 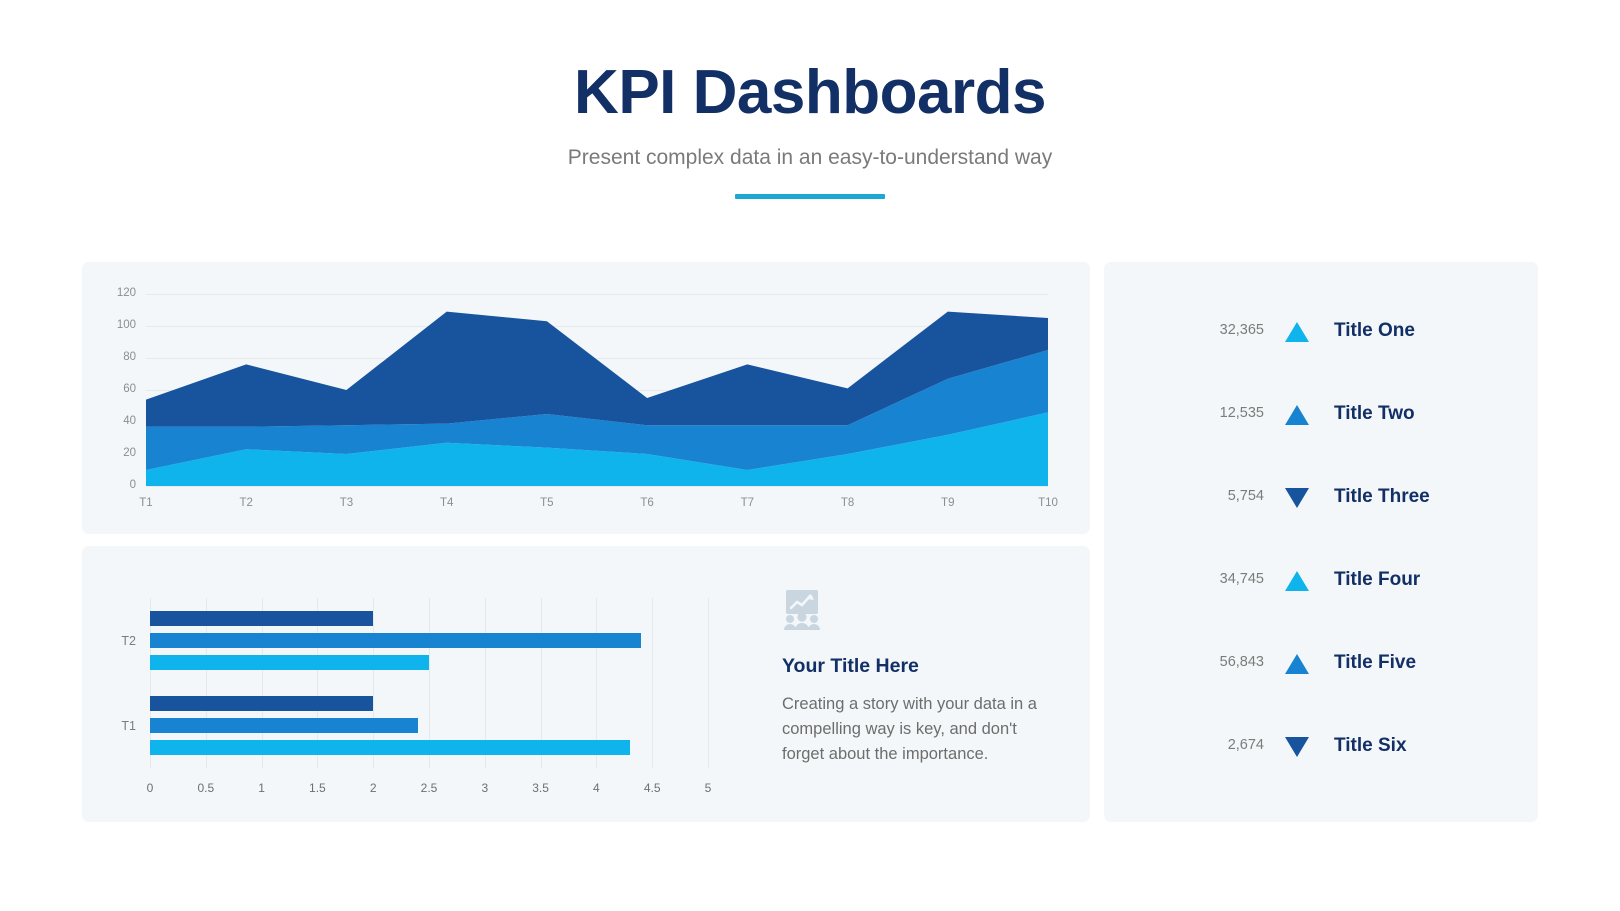 What do you see at coordinates (1374, 413) in the screenshot?
I see `kpi-label: Title Two` at bounding box center [1374, 413].